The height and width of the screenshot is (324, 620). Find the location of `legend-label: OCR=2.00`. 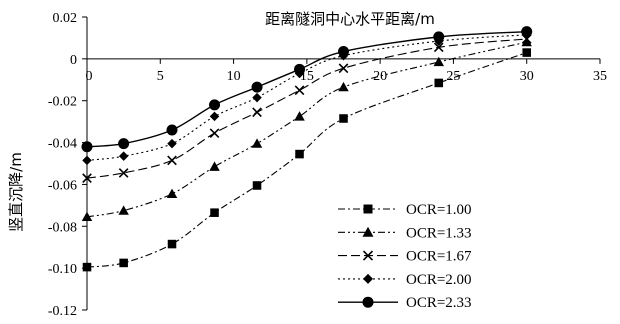

legend-label: OCR=2.00 is located at coordinates (439, 280).